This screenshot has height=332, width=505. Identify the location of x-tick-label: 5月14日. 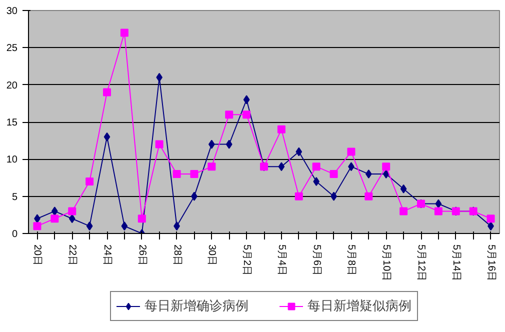
(456, 263).